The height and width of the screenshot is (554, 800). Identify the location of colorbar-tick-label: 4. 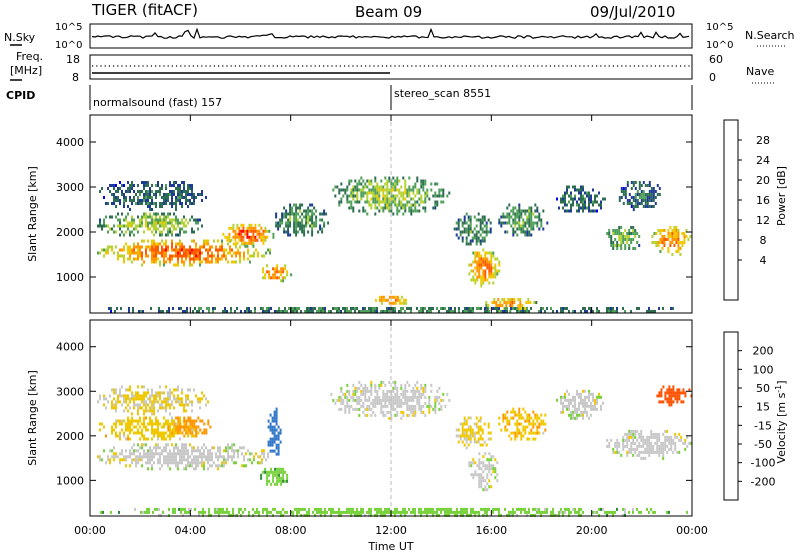
(763, 260).